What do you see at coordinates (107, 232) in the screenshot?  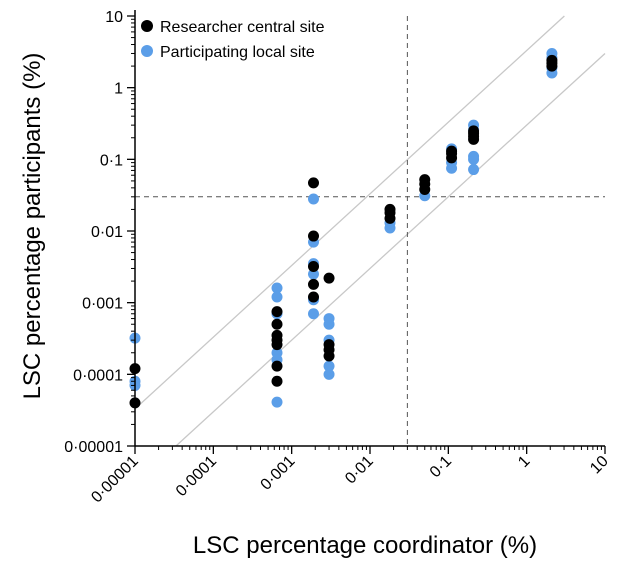 I see `y-tick-label-3: 0·01` at bounding box center [107, 232].